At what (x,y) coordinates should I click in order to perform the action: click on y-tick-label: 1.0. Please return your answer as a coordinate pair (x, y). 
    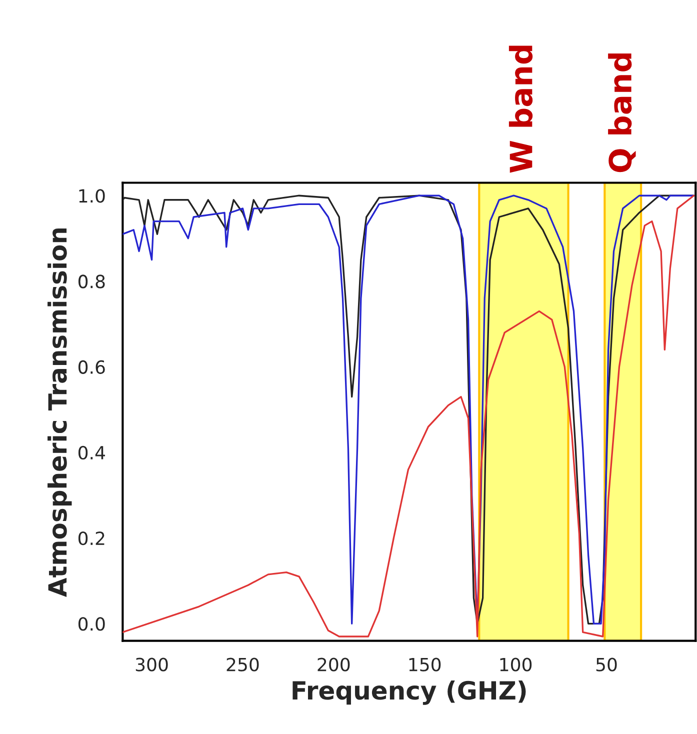
    Looking at the image, I should click on (92, 196).